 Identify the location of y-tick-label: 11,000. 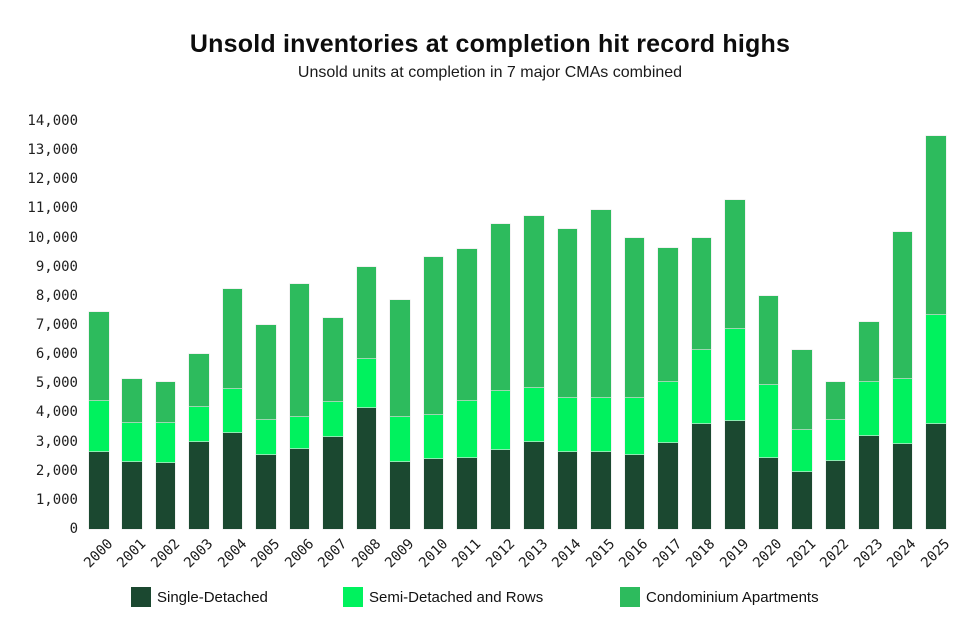
(52, 208).